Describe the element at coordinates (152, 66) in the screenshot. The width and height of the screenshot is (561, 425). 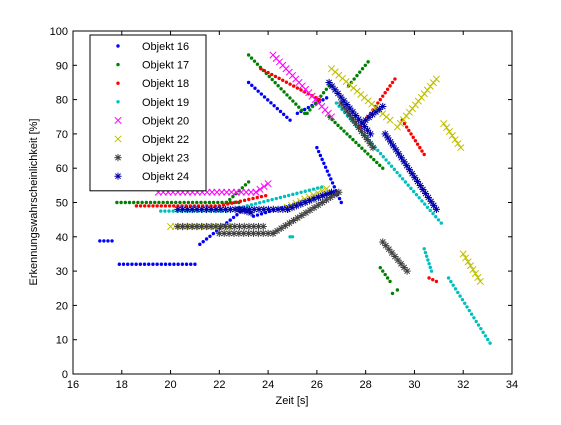
I see `legend-entry: Objekt 17` at that location.